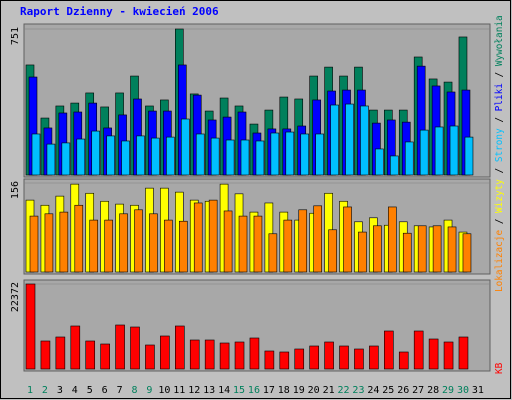 The height and width of the screenshot is (400, 512). I want to click on y-tick-label: 751, so click(15, 36).